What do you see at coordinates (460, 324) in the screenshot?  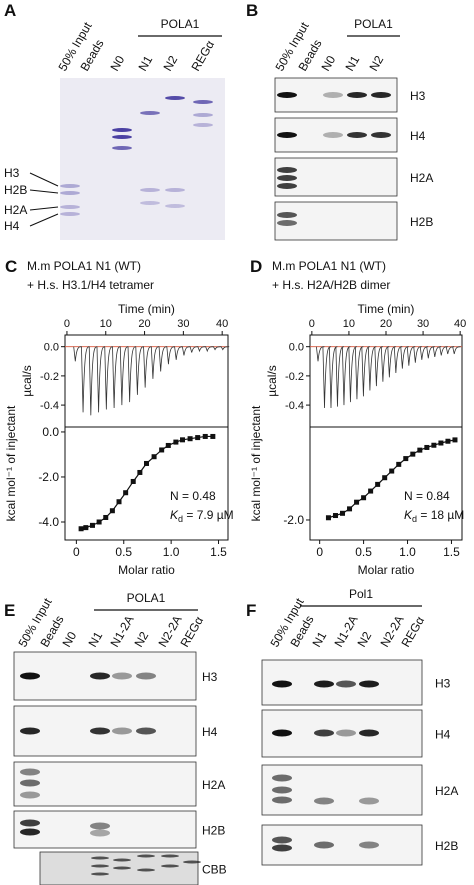 I see `x-tick-label: 40` at bounding box center [460, 324].